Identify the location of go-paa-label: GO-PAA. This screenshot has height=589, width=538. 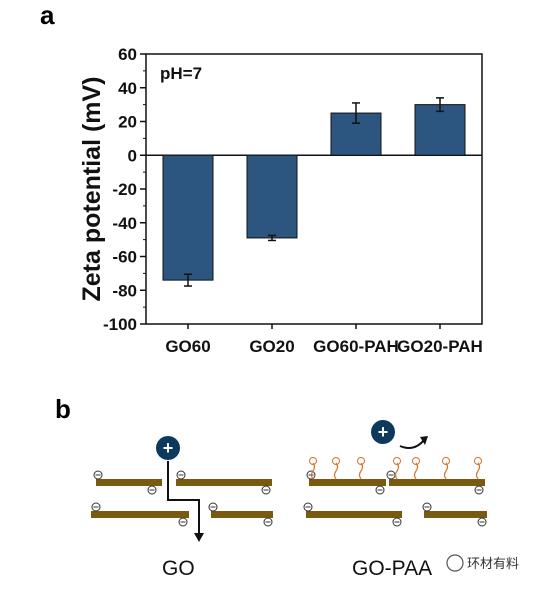
(392, 568).